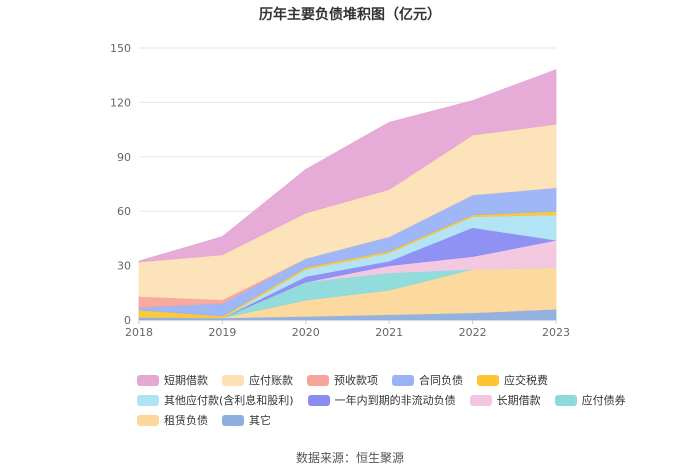 The image size is (700, 474). I want to click on legend-label: 其它, so click(260, 420).